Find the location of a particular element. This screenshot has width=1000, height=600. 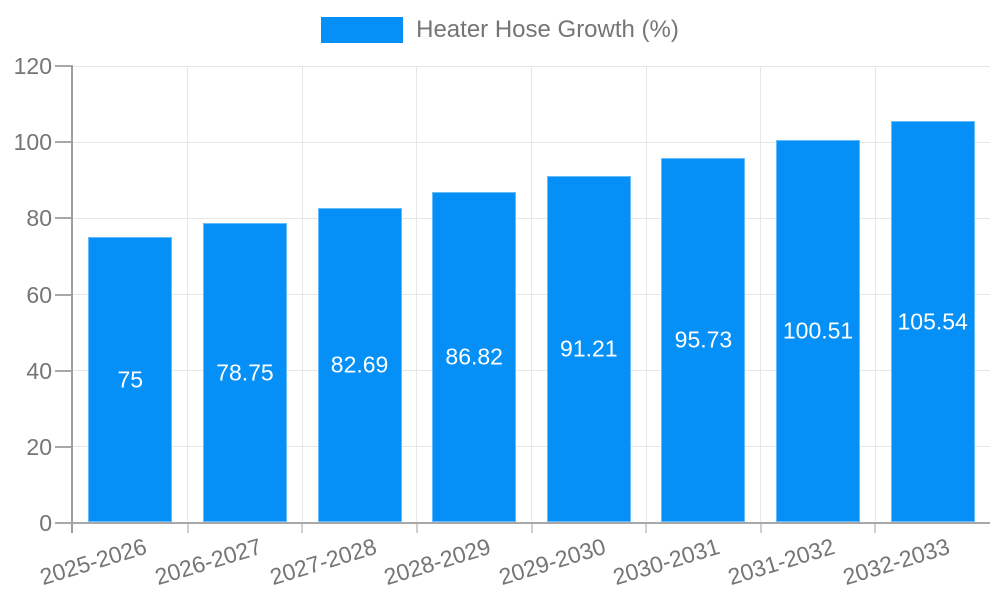

bar: 100.51 is located at coordinates (818, 331).